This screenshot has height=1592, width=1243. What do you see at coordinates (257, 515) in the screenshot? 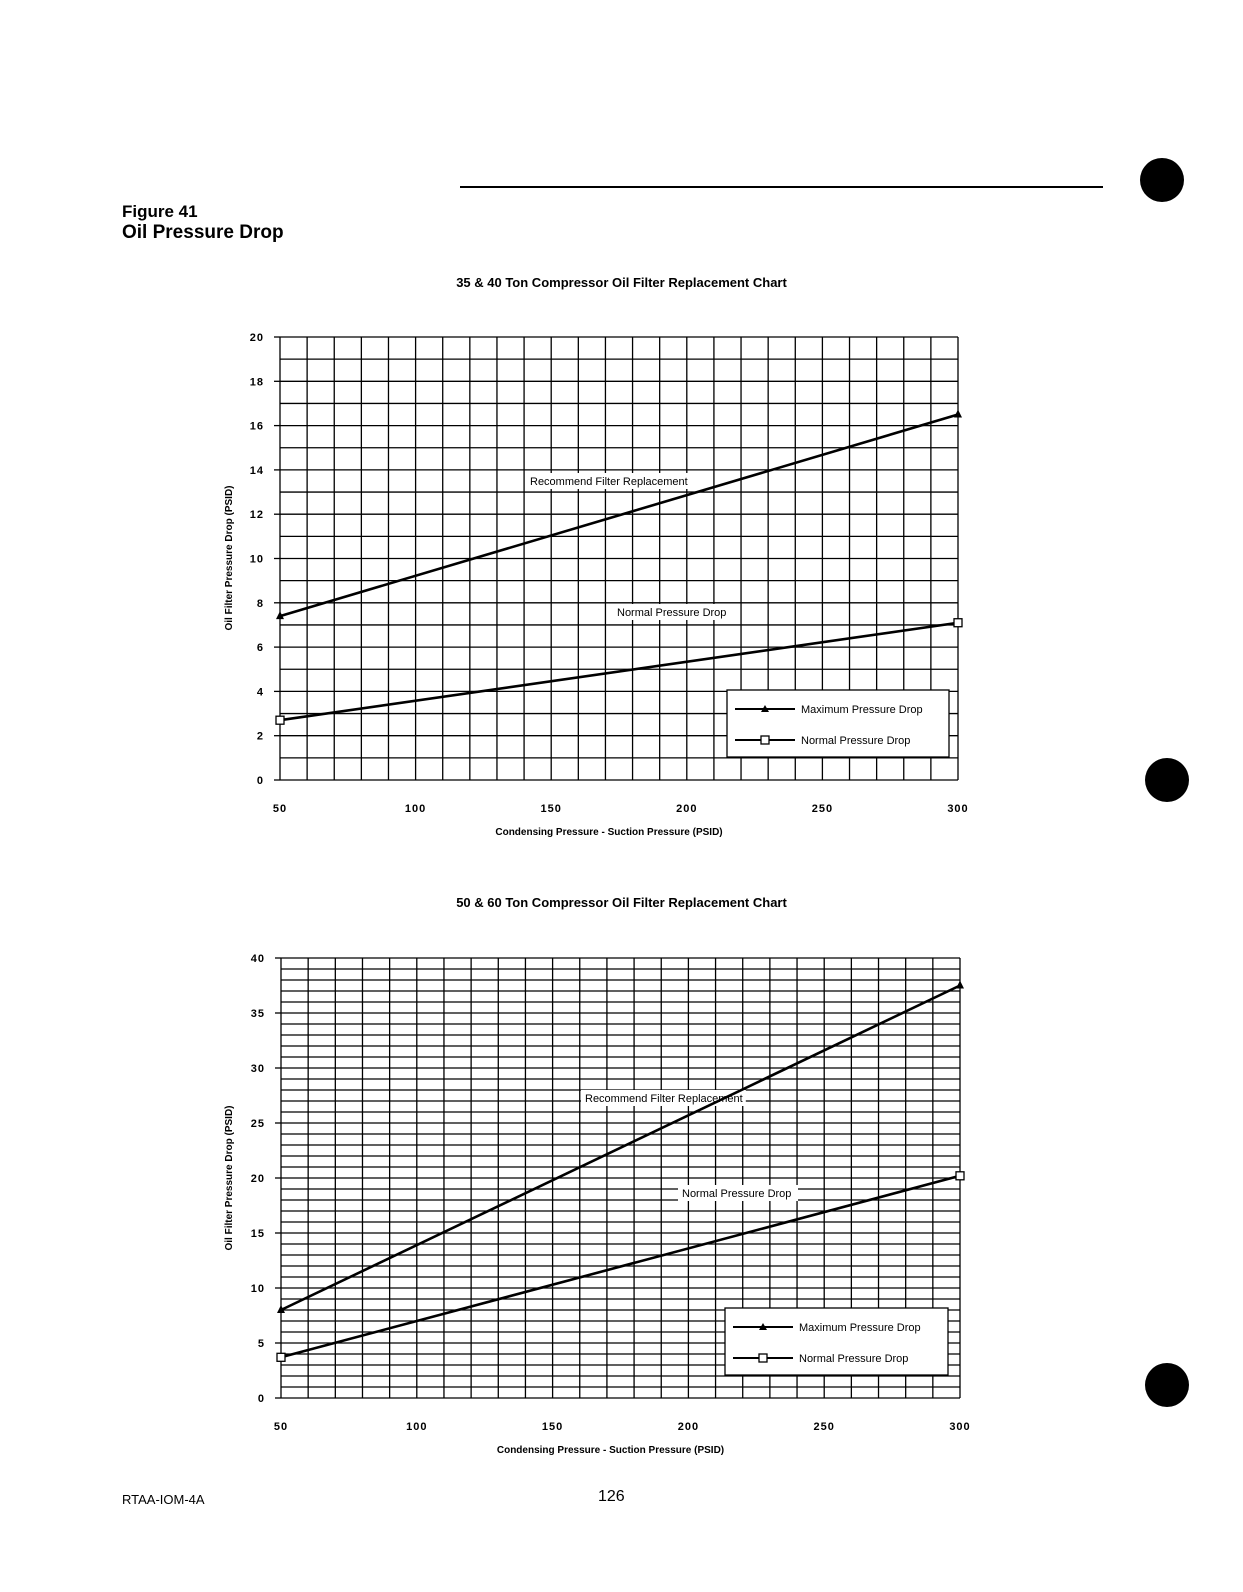
I see `y-tick-label: 12` at bounding box center [257, 515].